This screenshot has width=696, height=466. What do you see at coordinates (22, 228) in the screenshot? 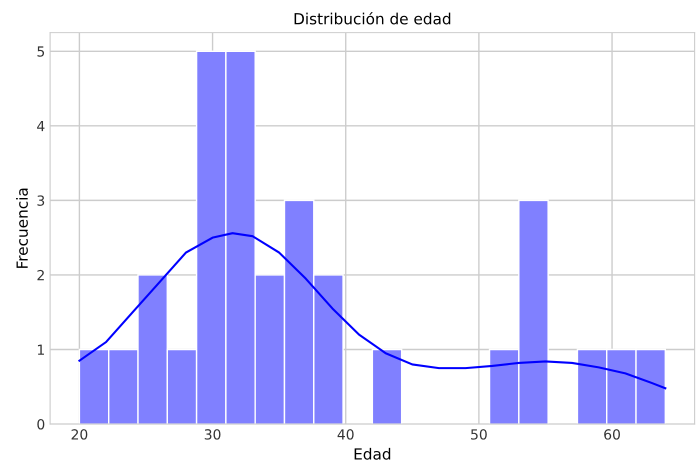
I see `y-axis-title: Frecuencia` at bounding box center [22, 228].